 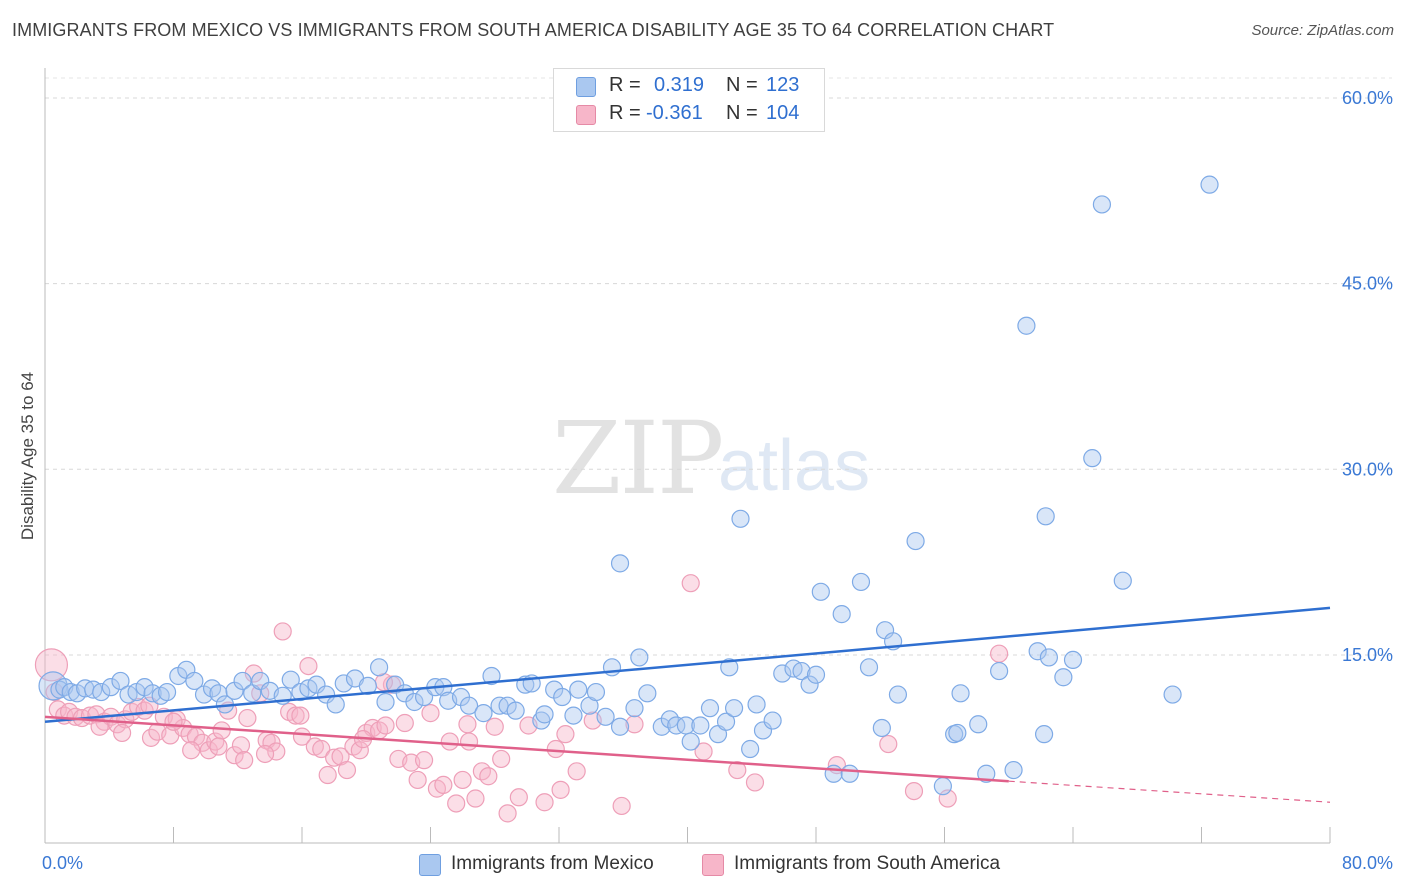 I want to click on n-value: 123, so click(x=783, y=85).